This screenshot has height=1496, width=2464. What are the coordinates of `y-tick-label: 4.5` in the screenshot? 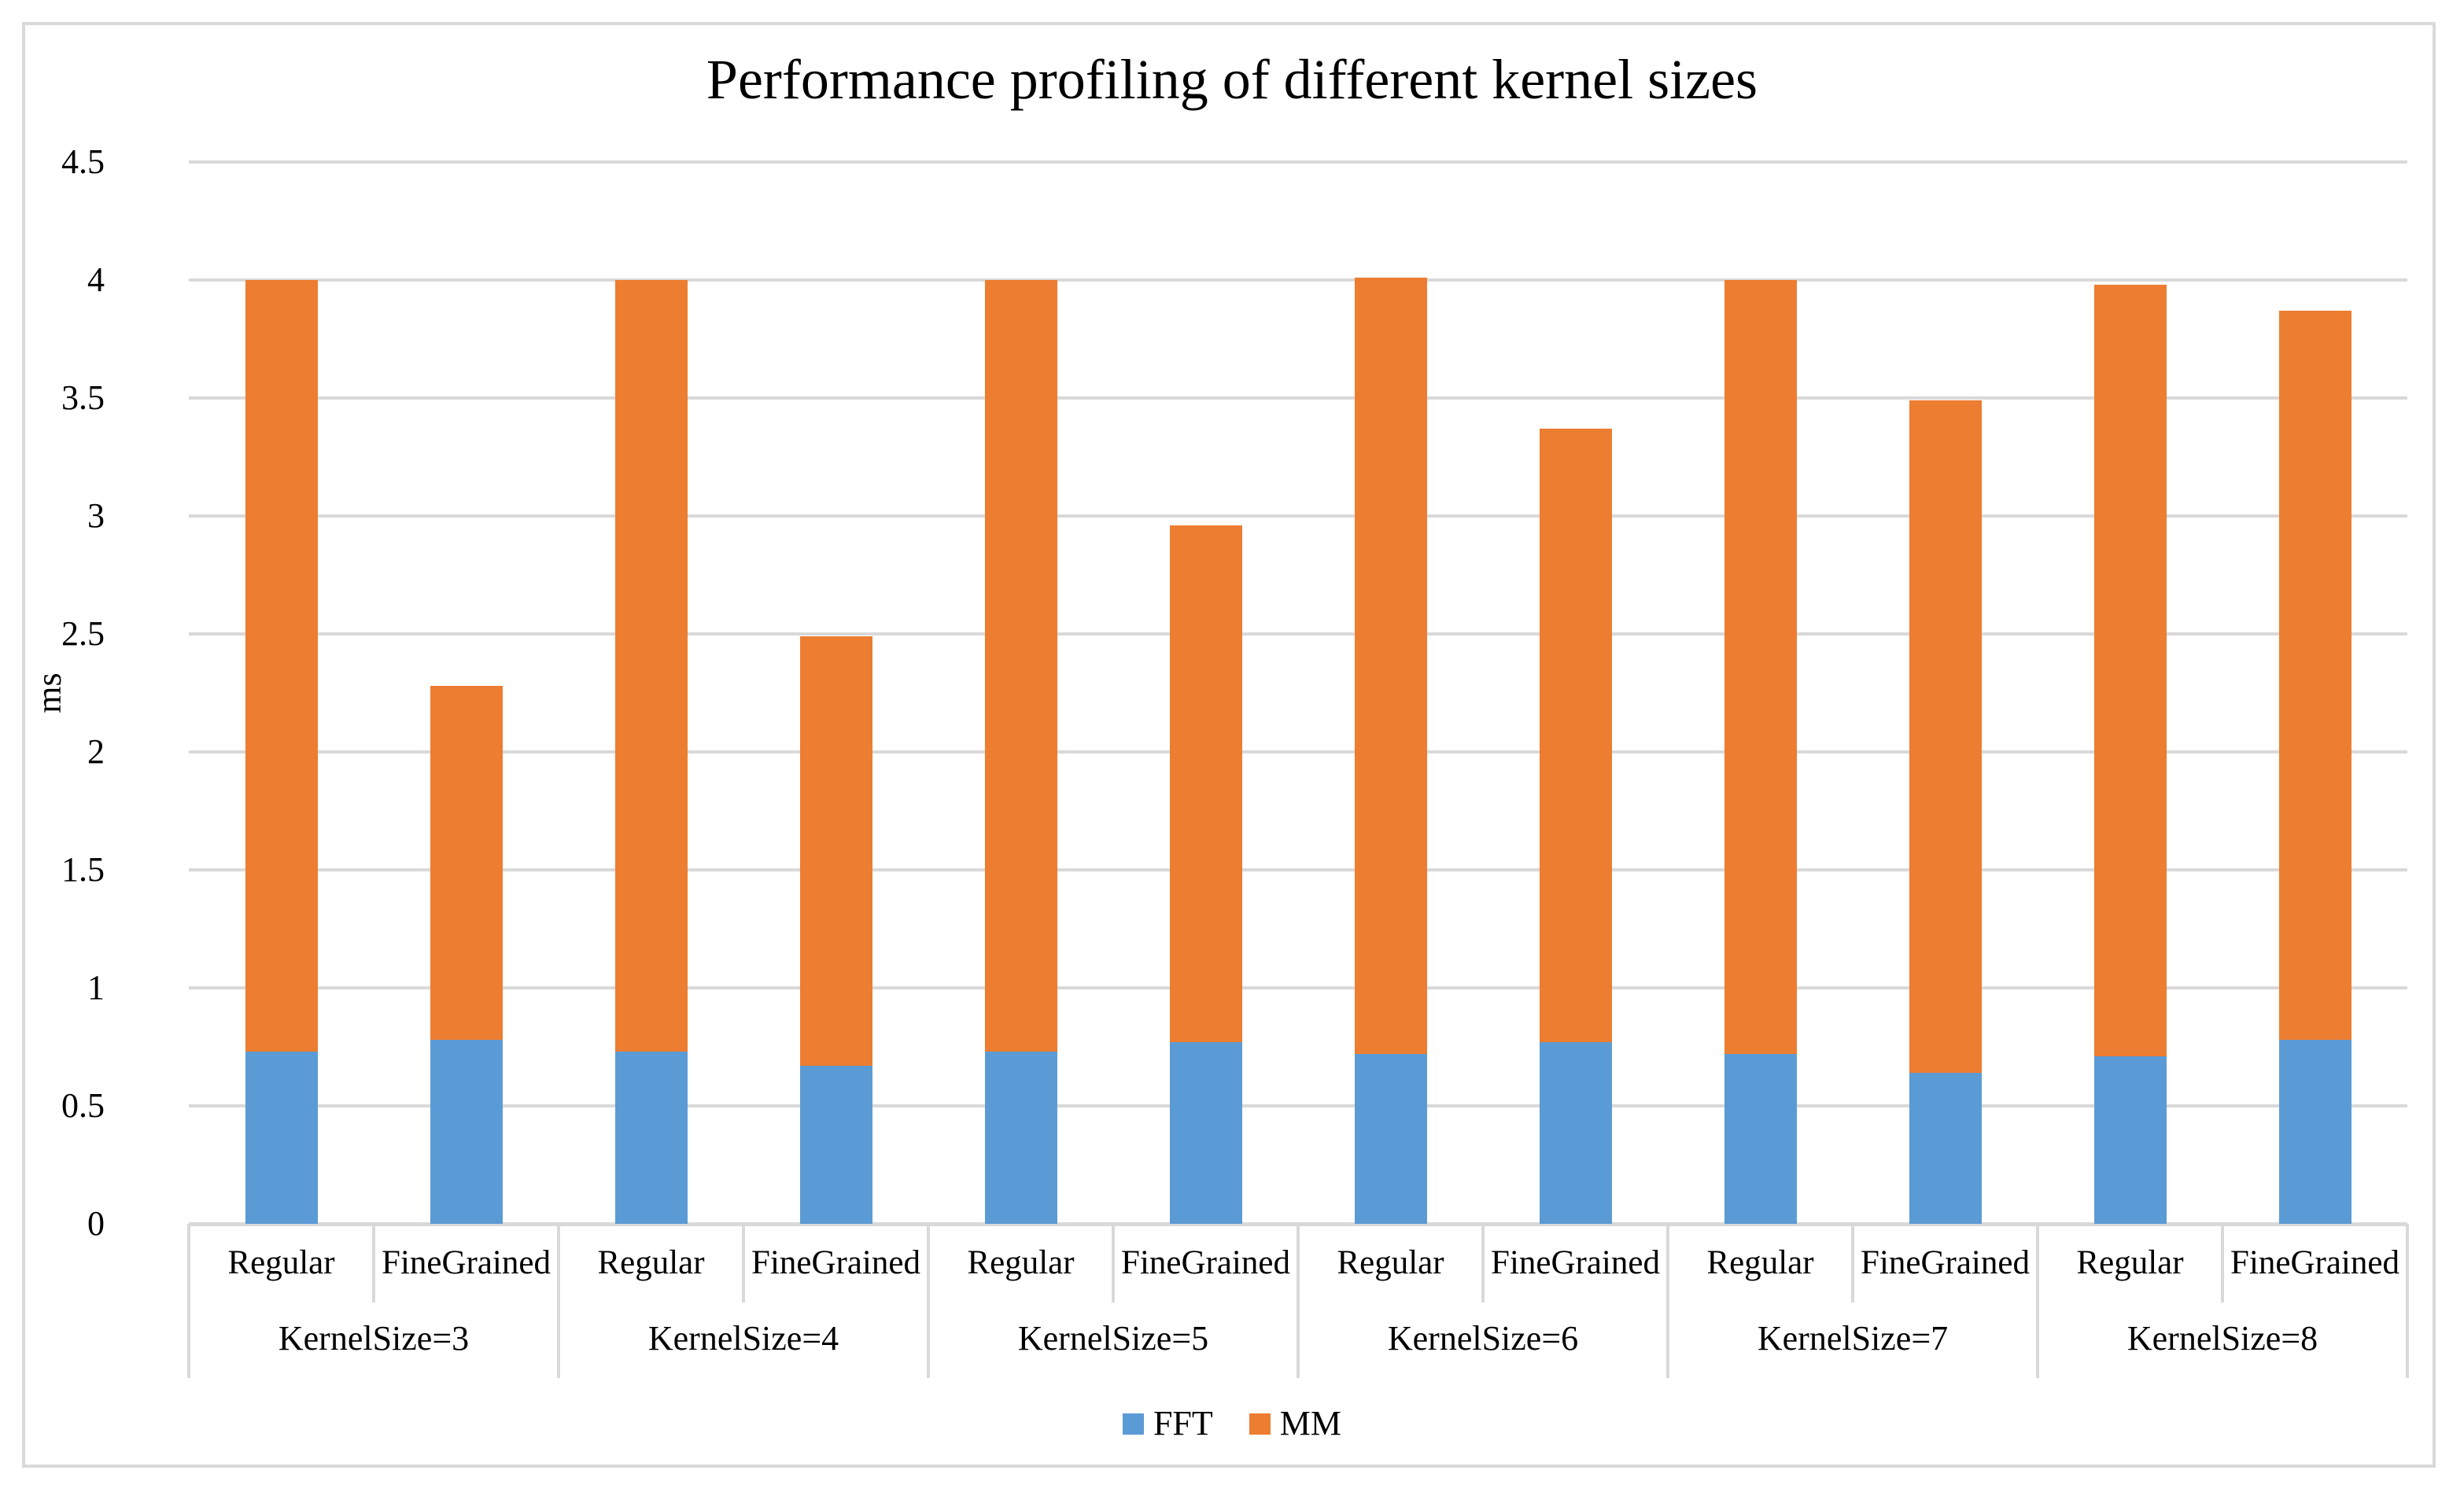 It's located at (83, 161).